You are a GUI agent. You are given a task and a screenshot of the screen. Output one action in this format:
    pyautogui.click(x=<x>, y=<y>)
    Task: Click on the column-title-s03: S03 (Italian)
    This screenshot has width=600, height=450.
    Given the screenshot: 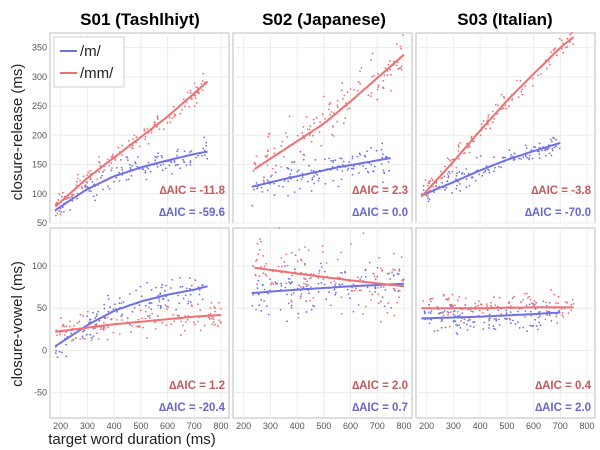 What is the action you would take?
    pyautogui.click(x=504, y=19)
    